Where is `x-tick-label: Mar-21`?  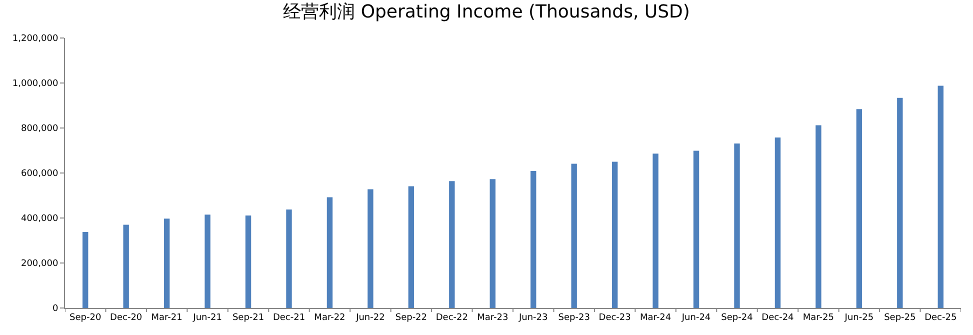
x-tick-label: Mar-21 is located at coordinates (166, 317).